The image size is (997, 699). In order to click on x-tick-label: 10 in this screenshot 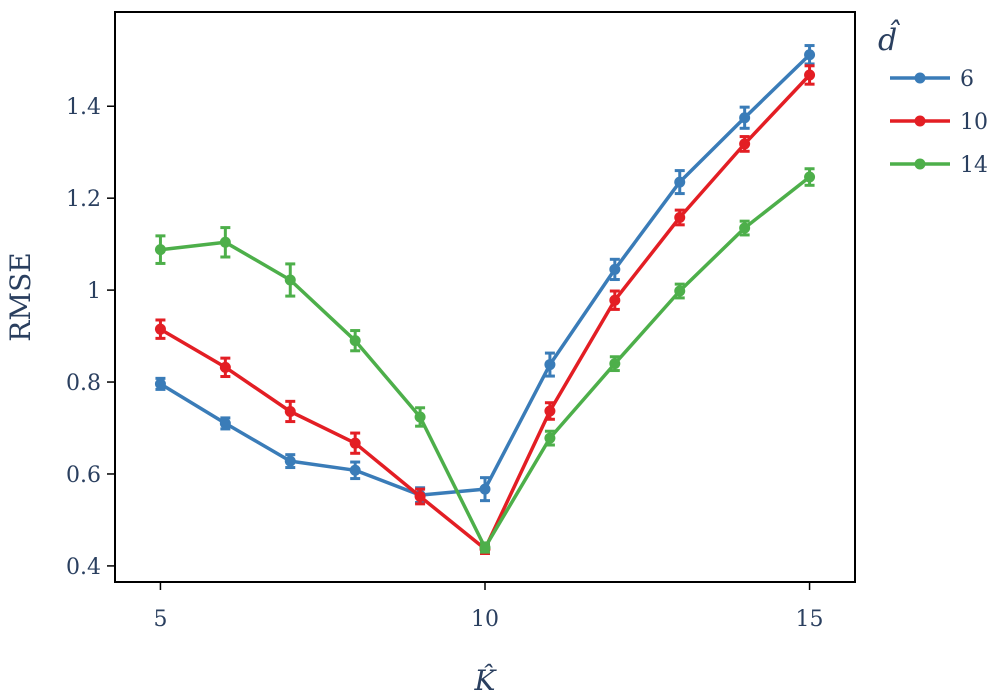, I will do `click(485, 619)`.